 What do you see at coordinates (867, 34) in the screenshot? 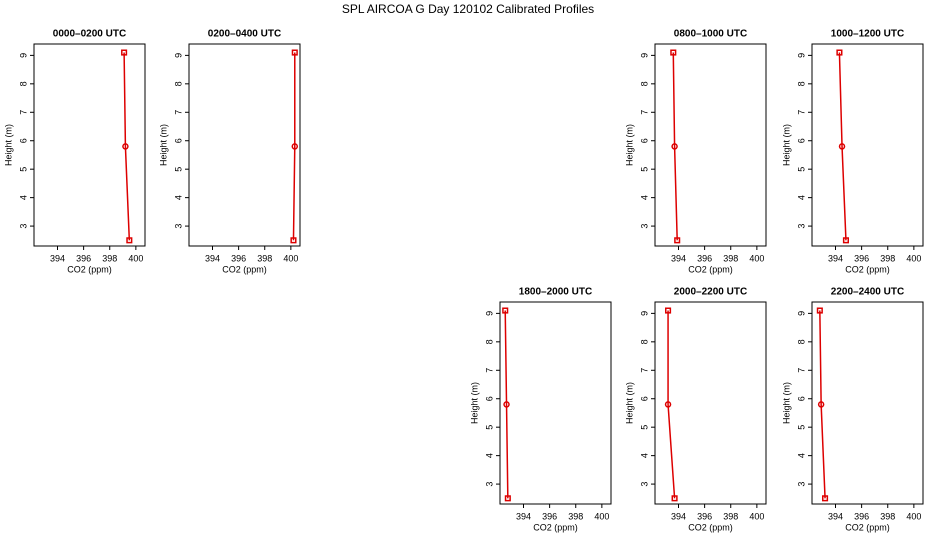
I see `panel-title: 1000–1200 UTC` at bounding box center [867, 34].